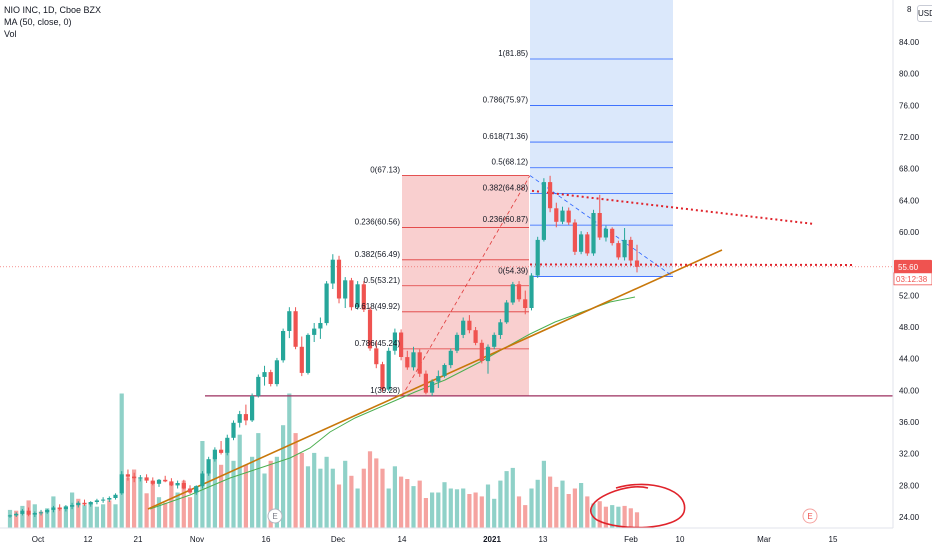  What do you see at coordinates (909, 327) in the screenshot?
I see `price-tick-label: 48.00` at bounding box center [909, 327].